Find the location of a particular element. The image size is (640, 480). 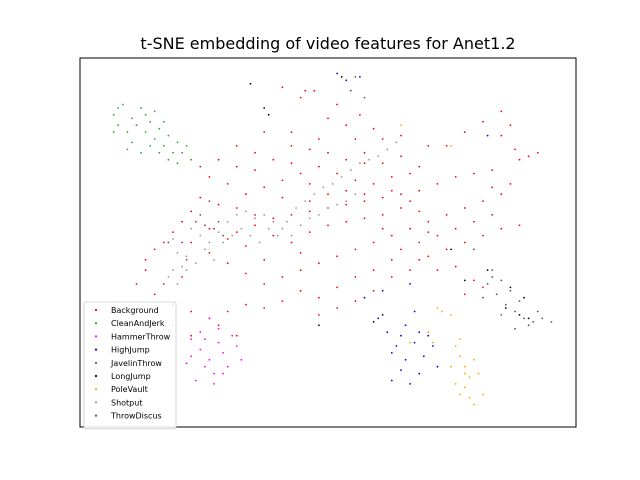

series-throwdiscus is located at coordinates (196, 230).